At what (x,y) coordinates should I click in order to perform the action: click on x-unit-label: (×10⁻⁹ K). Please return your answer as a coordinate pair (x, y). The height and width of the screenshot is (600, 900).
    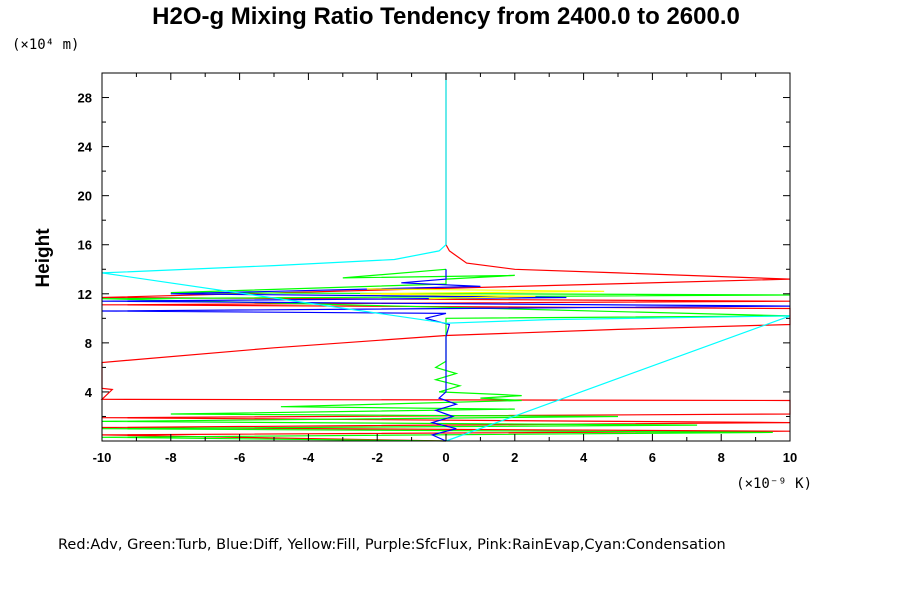
    Looking at the image, I should click on (774, 484).